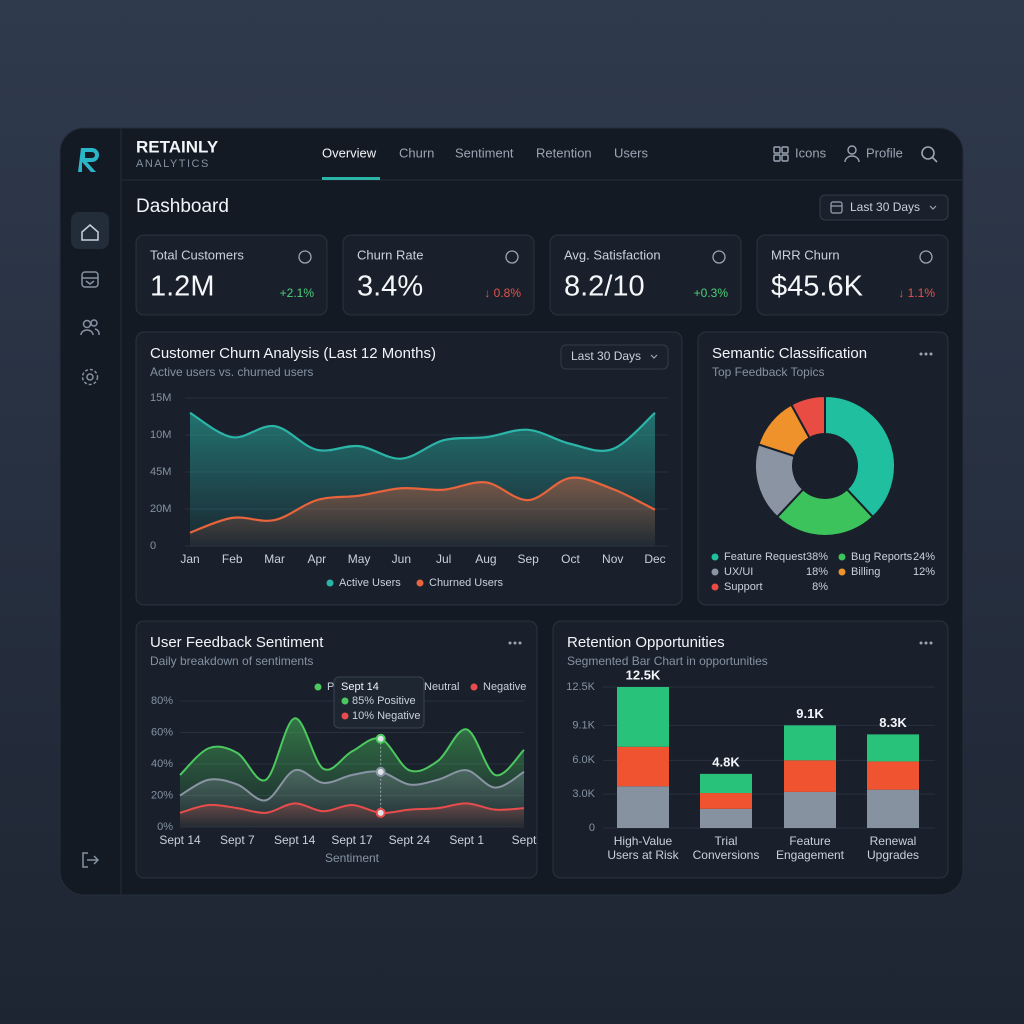 The width and height of the screenshot is (1024, 1024). I want to click on kpi-card, so click(852, 275).